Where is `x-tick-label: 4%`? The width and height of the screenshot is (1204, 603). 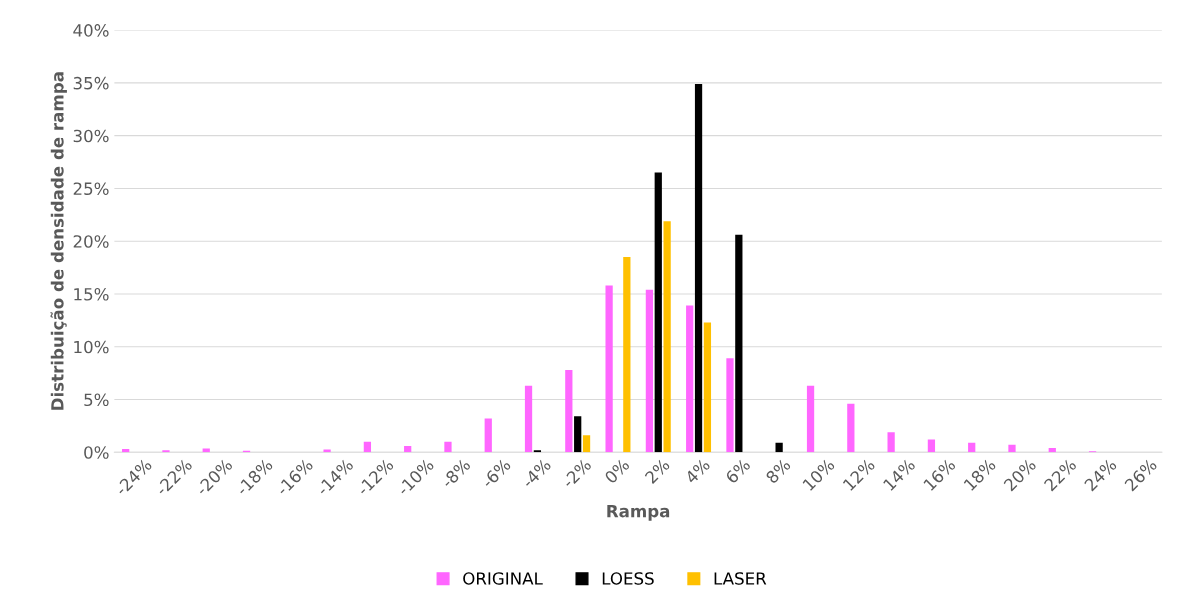 x-tick-label: 4% is located at coordinates (697, 471).